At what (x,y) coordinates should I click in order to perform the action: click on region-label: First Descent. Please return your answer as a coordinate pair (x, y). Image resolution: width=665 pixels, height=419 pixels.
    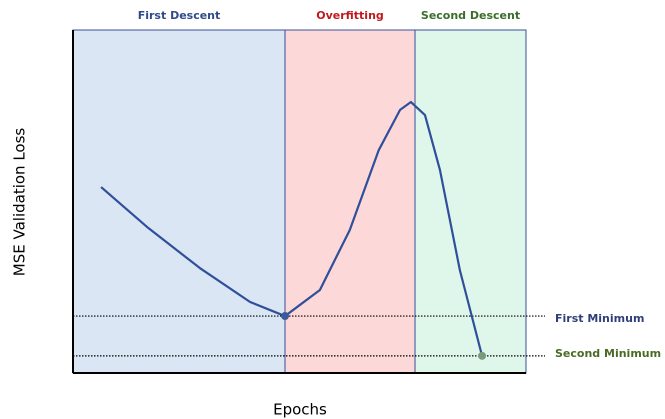
    Looking at the image, I should click on (179, 15).